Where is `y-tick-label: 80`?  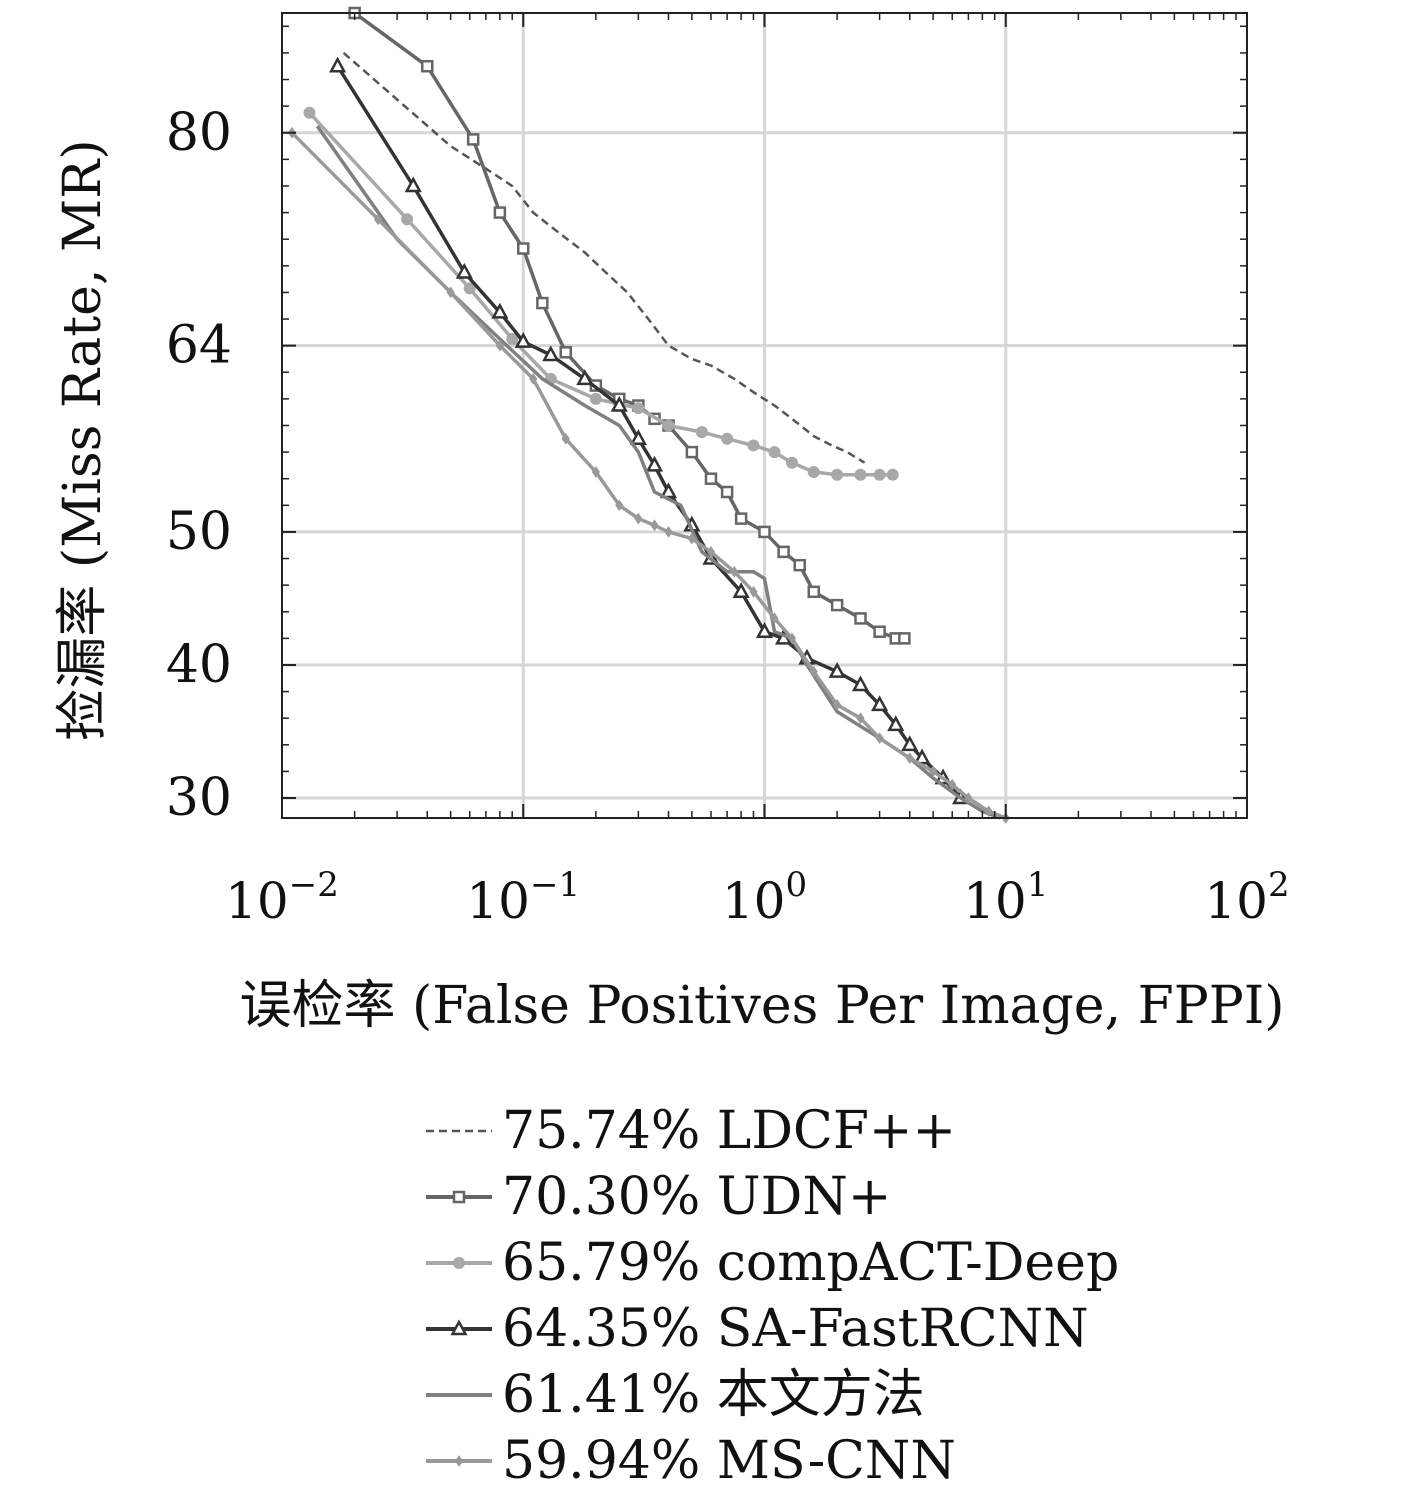 y-tick-label: 80 is located at coordinates (199, 133).